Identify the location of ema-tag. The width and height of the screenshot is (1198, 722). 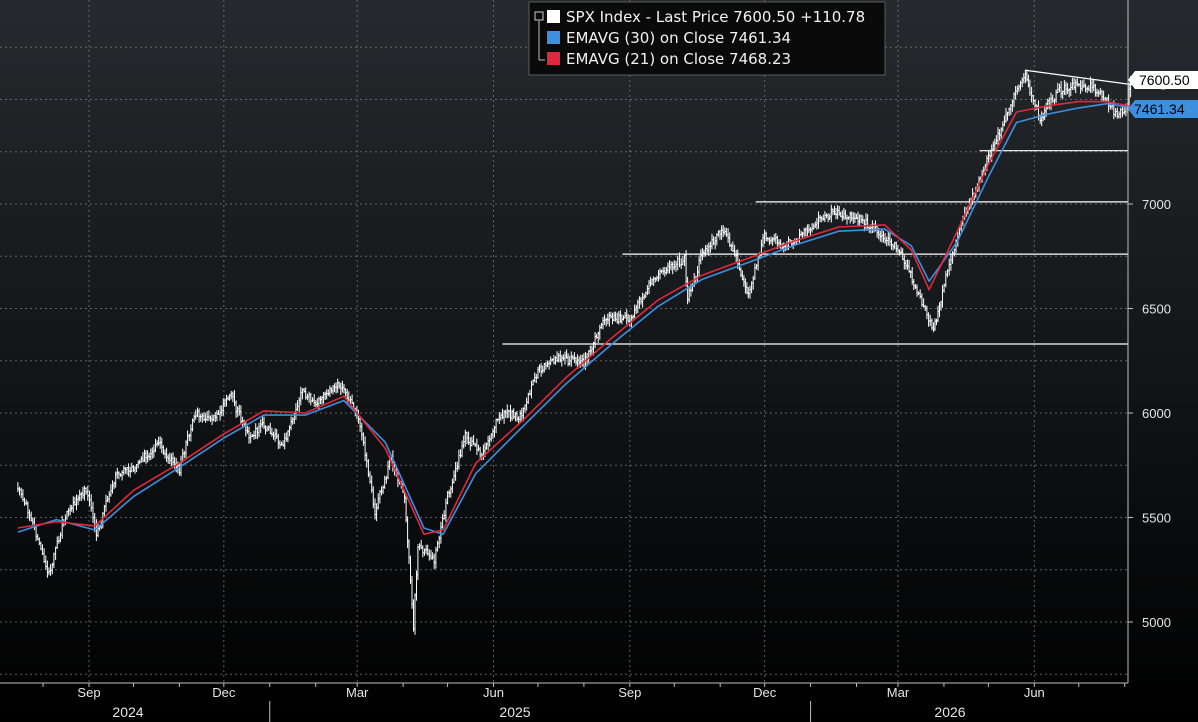
(1163, 109).